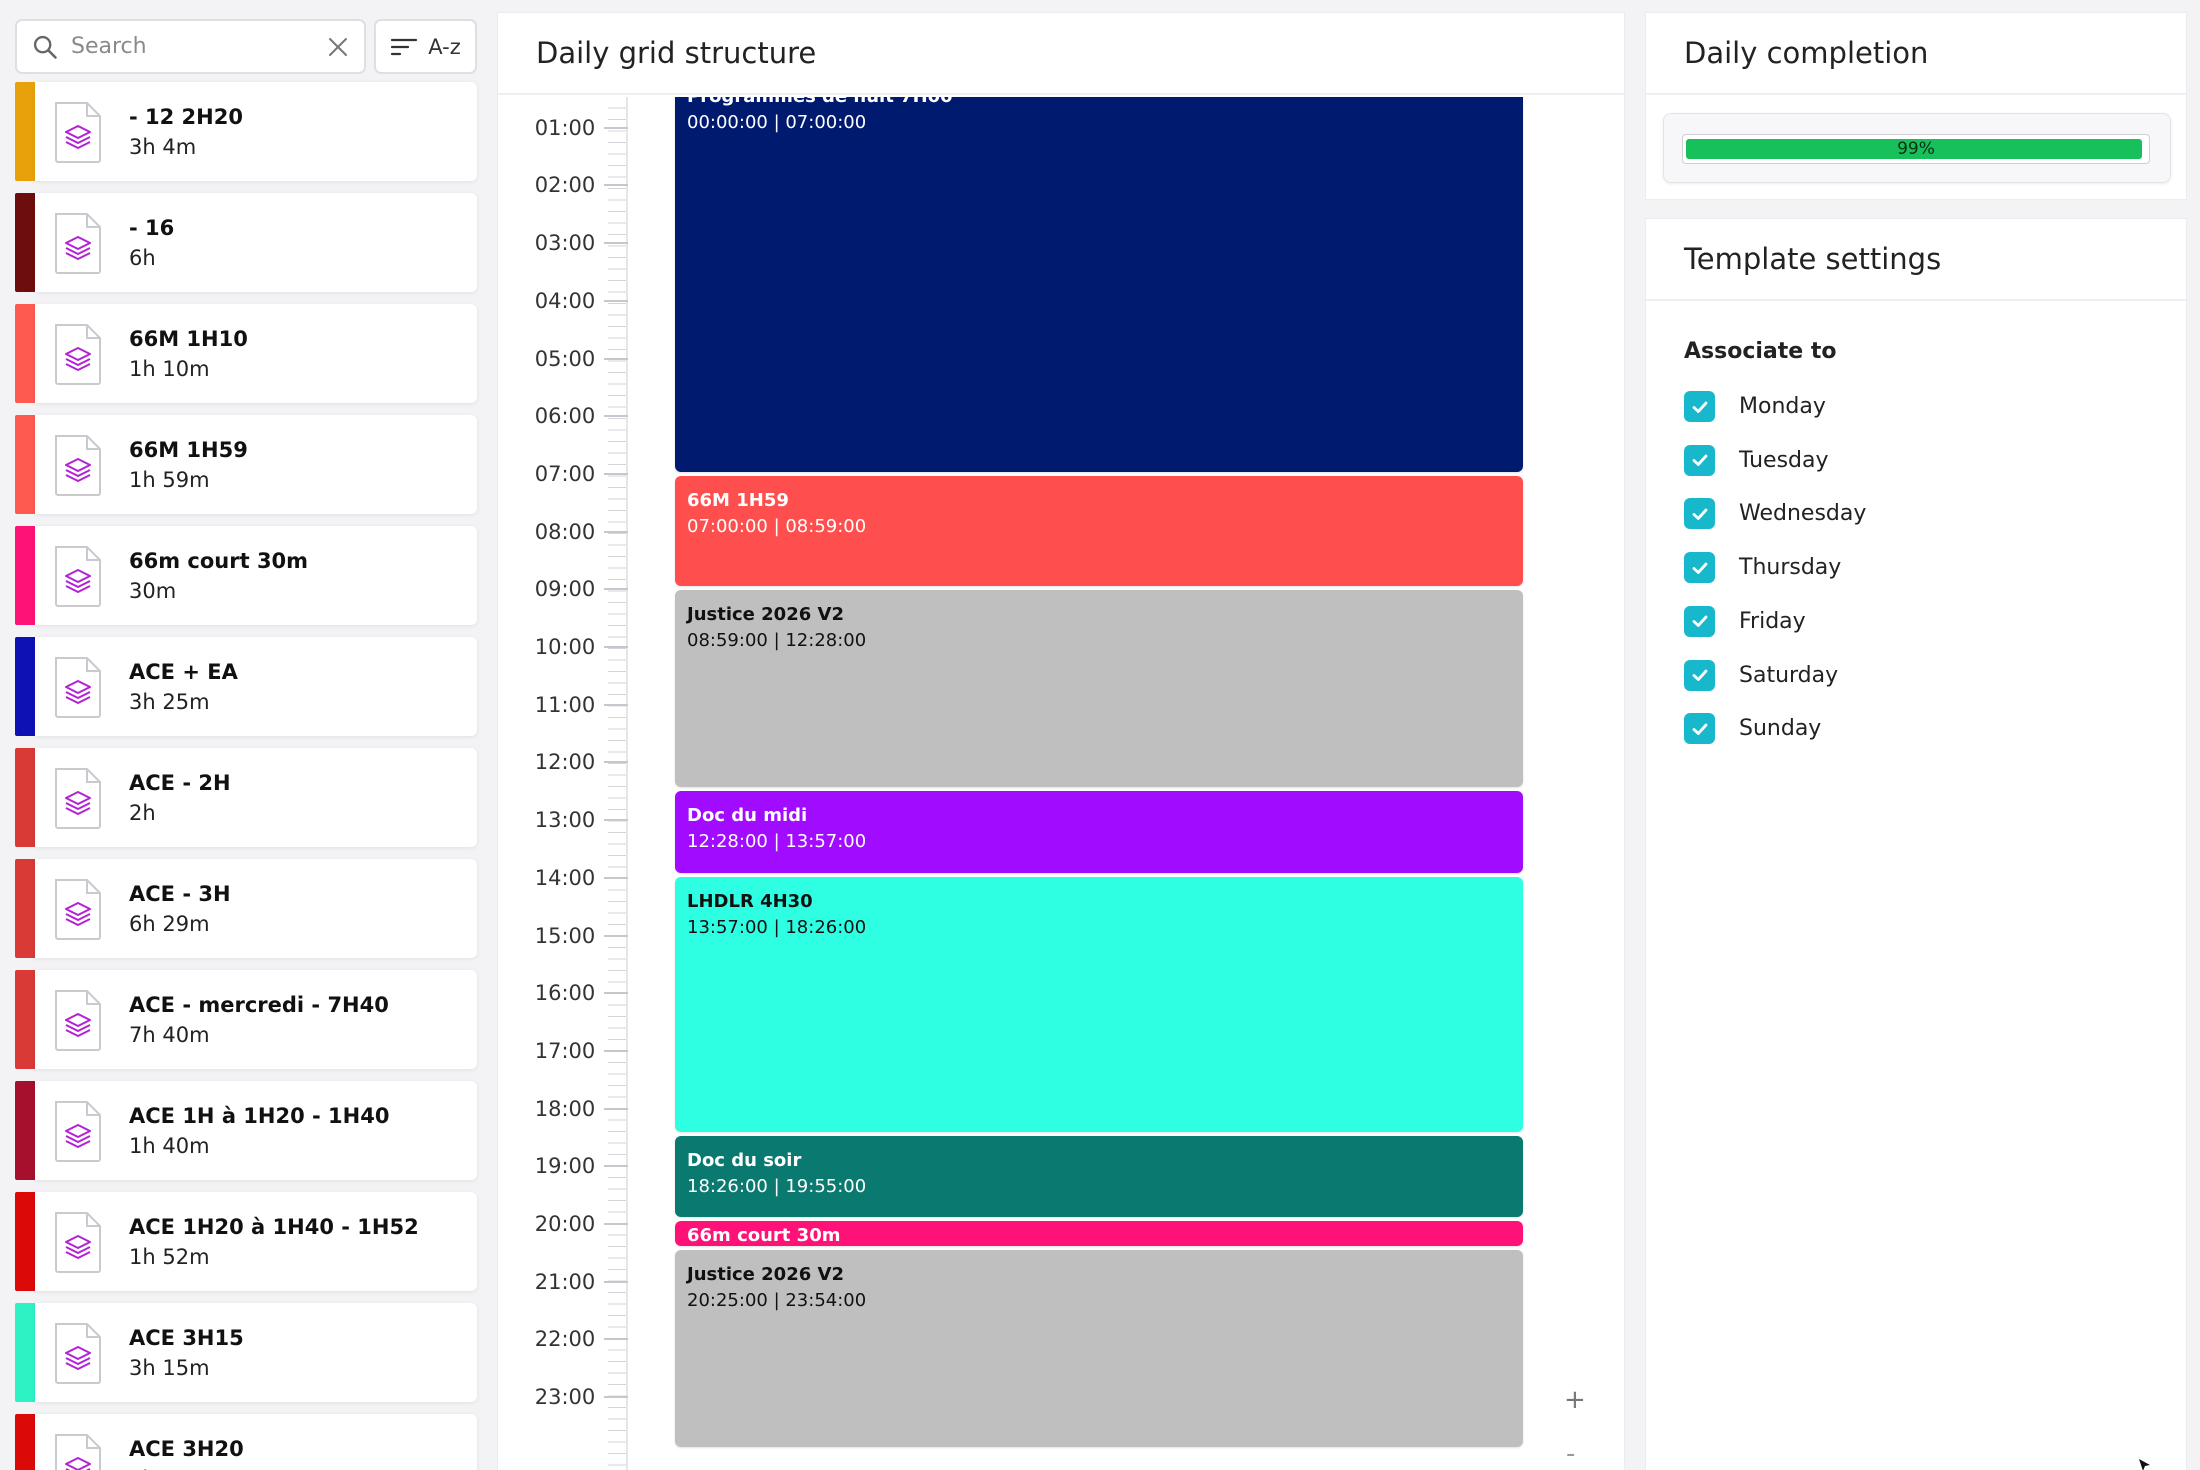 Image resolution: width=2200 pixels, height=1470 pixels. I want to click on day-label: Friday, so click(1772, 621).